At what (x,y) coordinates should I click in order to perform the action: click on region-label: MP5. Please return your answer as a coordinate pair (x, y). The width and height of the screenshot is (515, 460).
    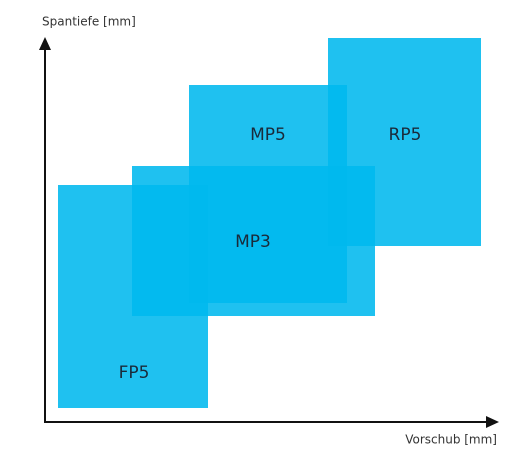
    Looking at the image, I should click on (268, 135).